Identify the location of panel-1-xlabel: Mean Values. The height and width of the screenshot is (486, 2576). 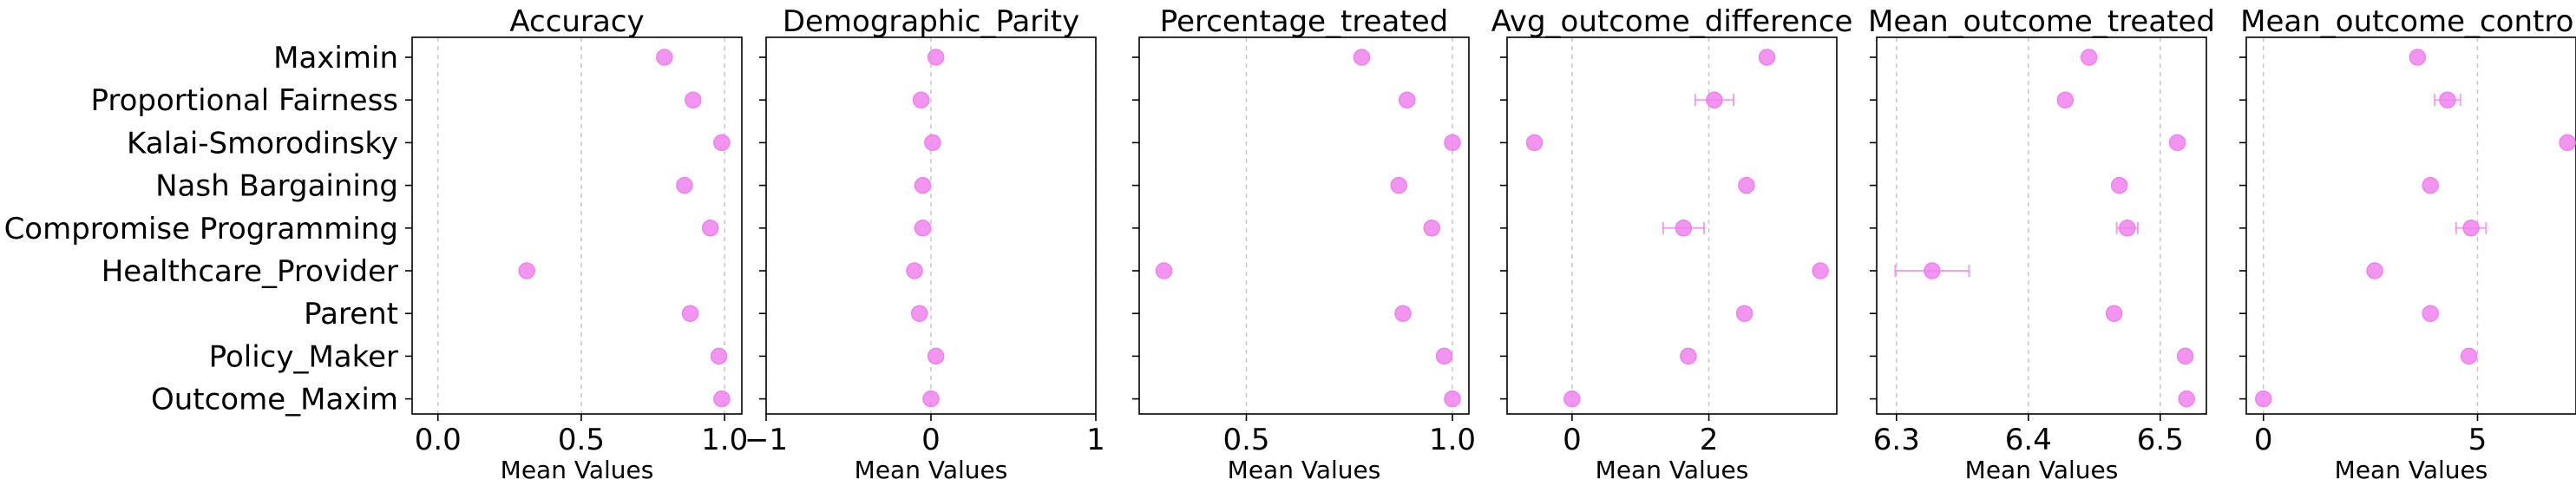
(577, 470).